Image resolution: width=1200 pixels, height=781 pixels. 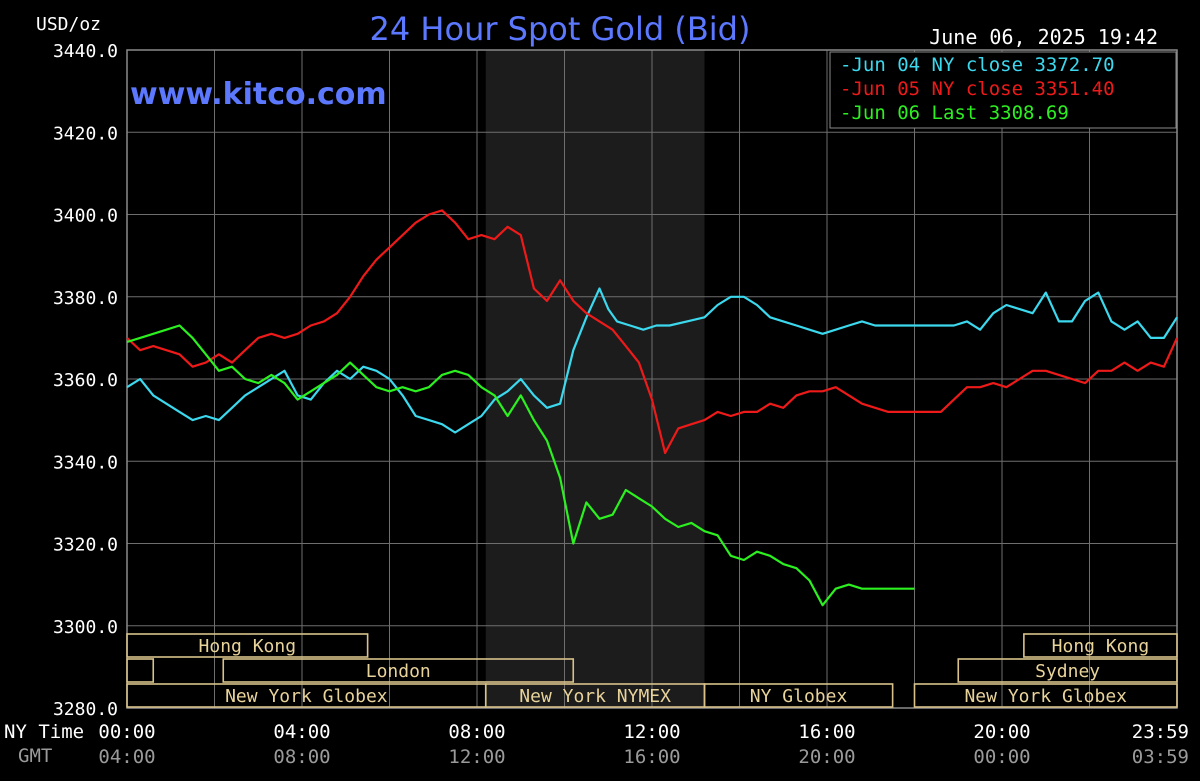 What do you see at coordinates (35, 756) in the screenshot?
I see `gmt-label: GMT` at bounding box center [35, 756].